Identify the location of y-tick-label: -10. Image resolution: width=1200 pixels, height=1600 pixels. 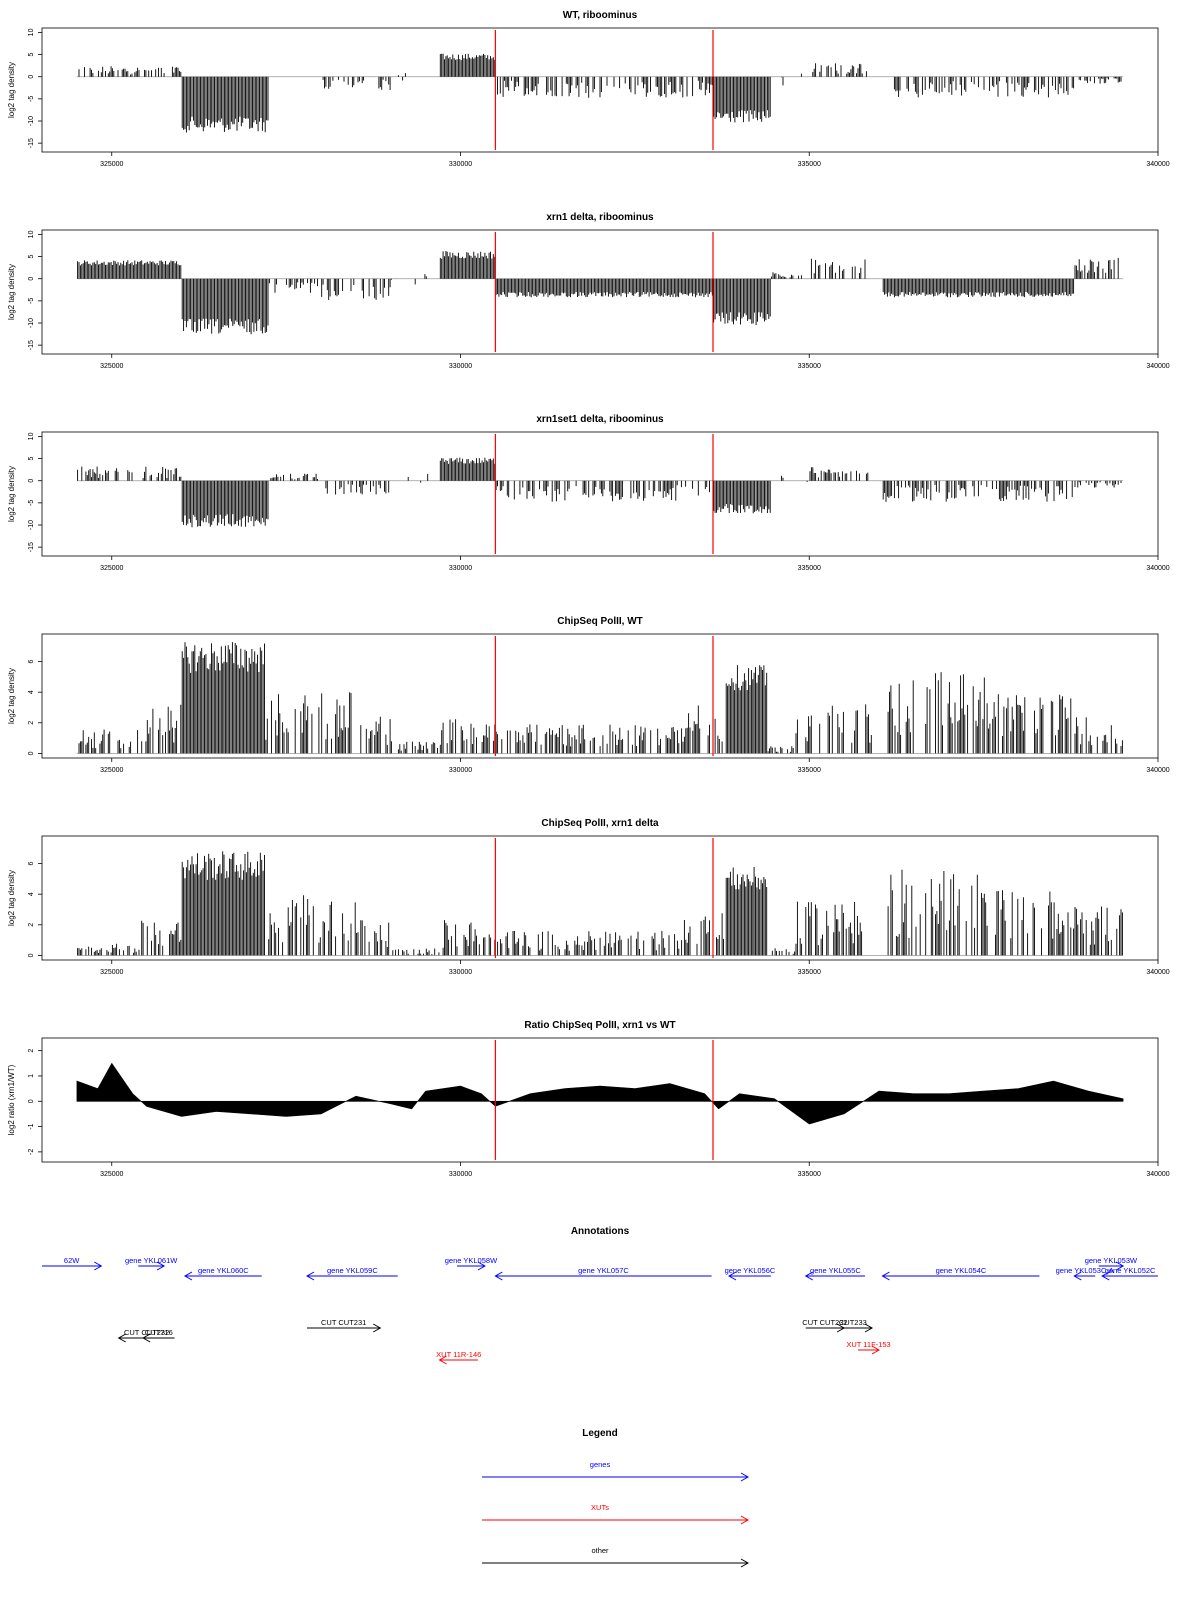
(31, 121).